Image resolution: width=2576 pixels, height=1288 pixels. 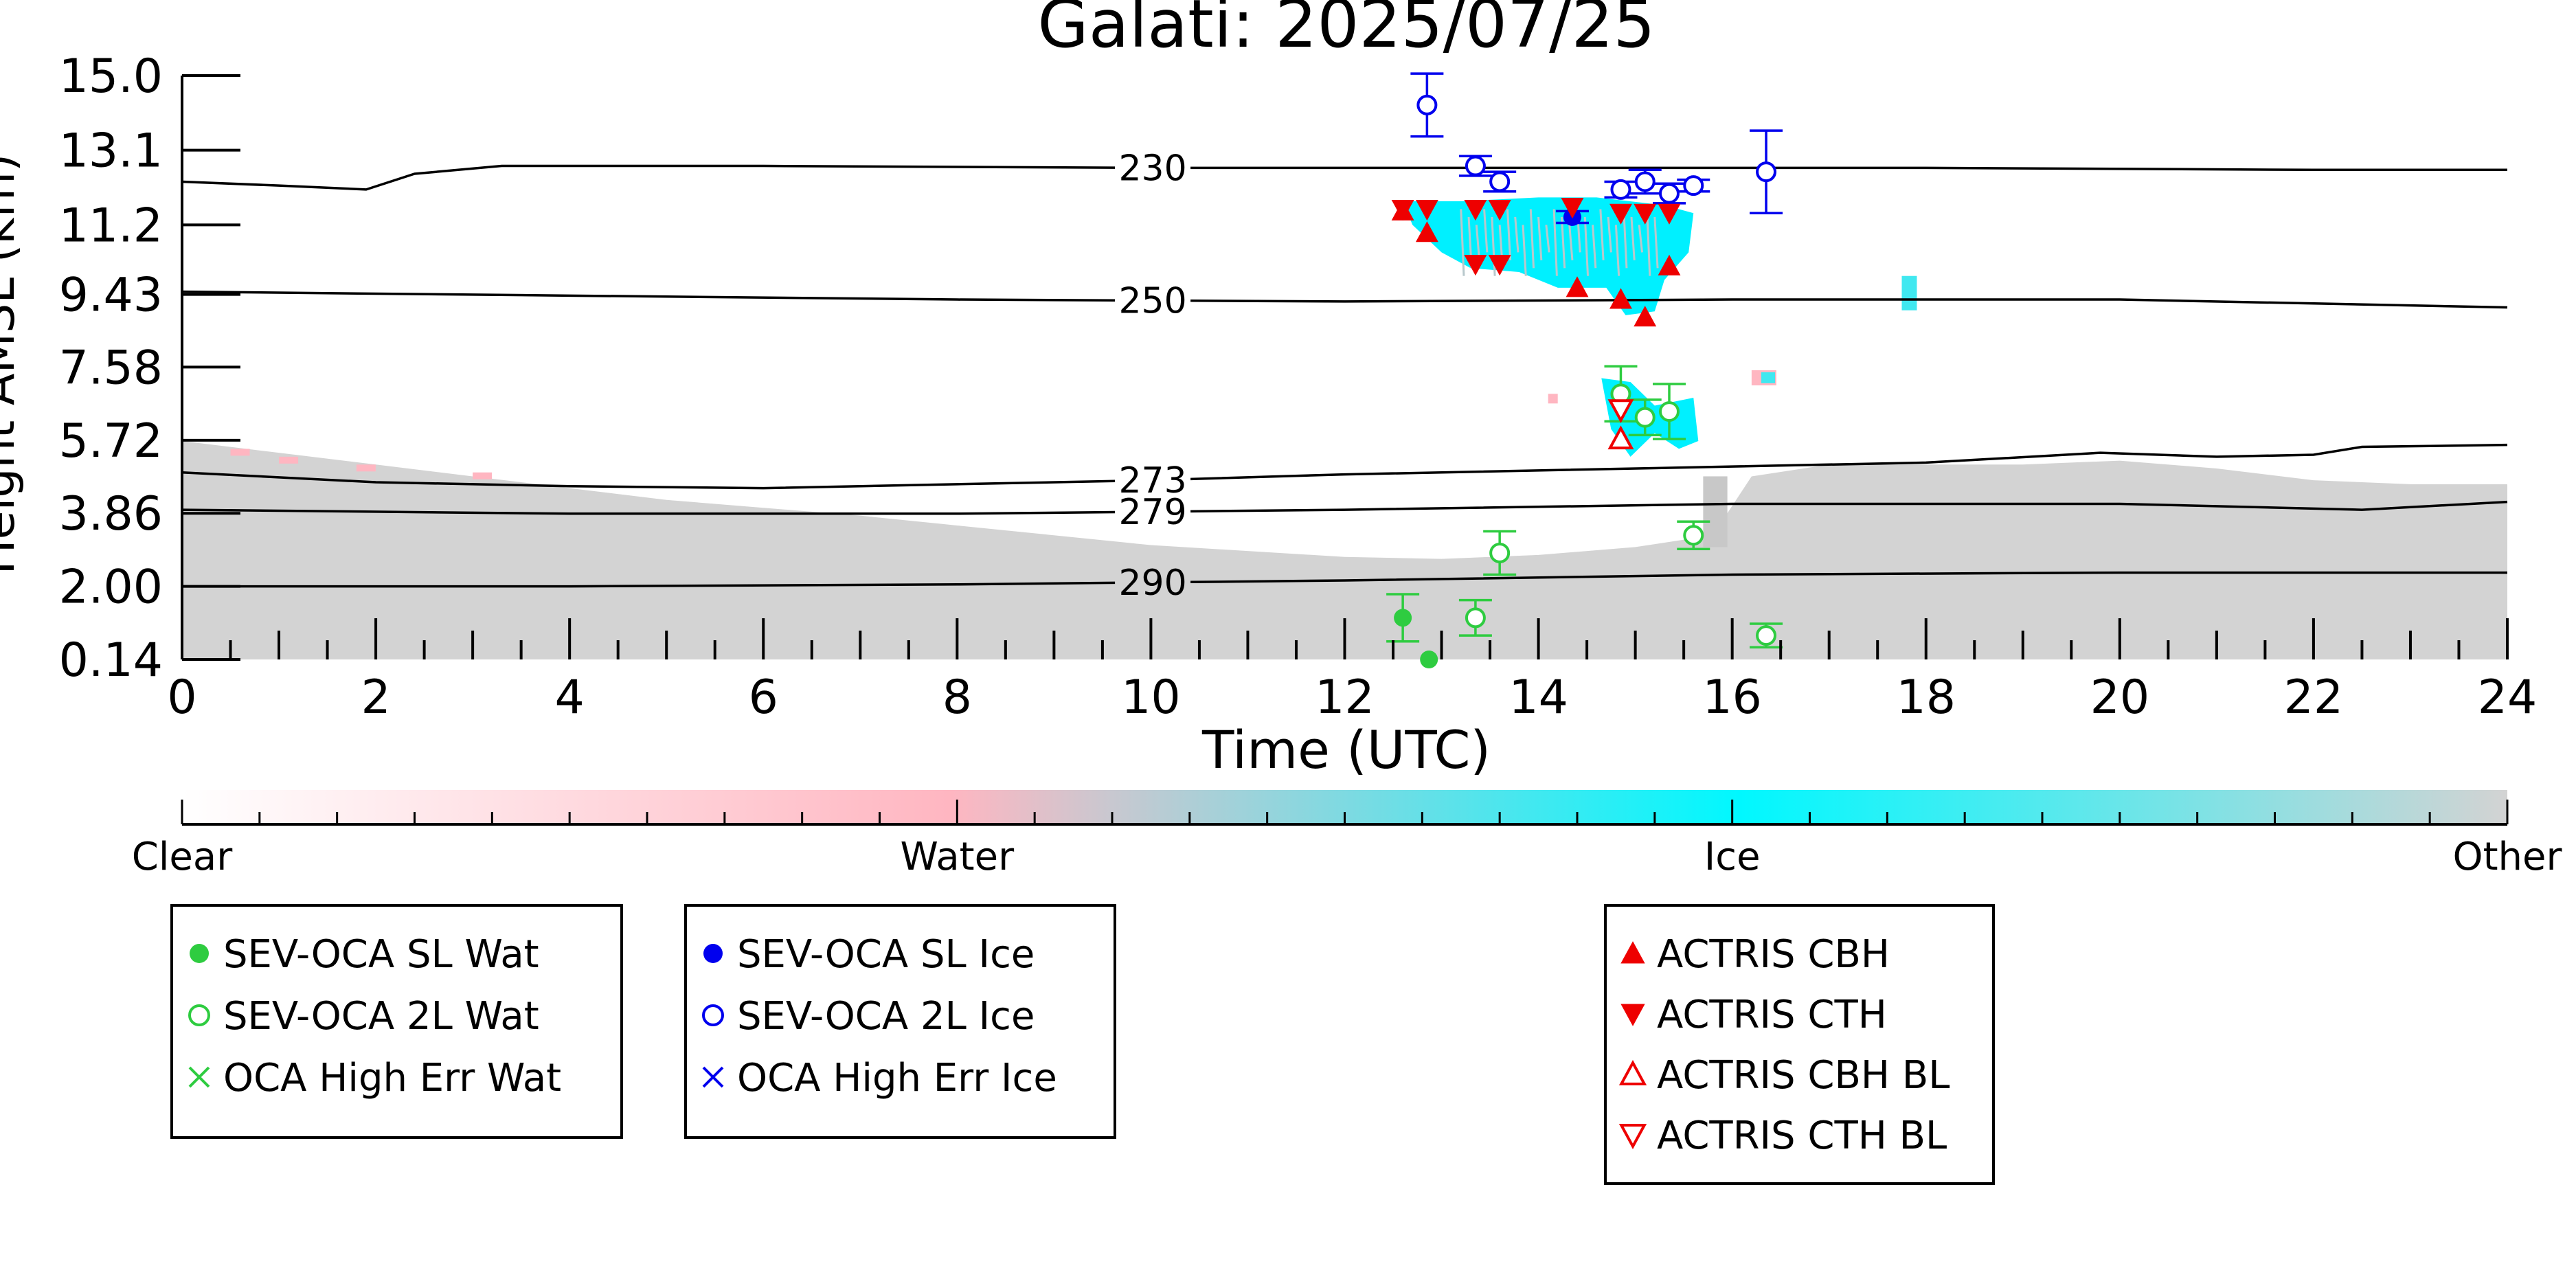 I want to click on marker-stroke, so click(x=713, y=1077).